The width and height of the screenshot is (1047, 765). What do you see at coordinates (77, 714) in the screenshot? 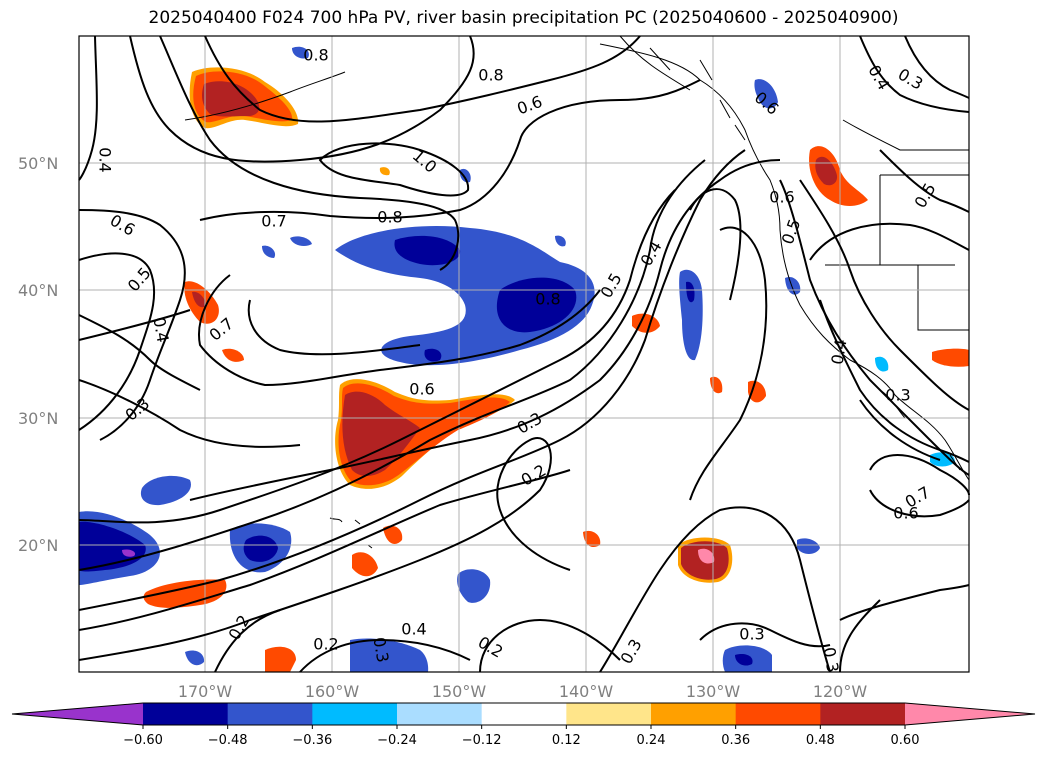
I see `colorbar-extend-min` at bounding box center [77, 714].